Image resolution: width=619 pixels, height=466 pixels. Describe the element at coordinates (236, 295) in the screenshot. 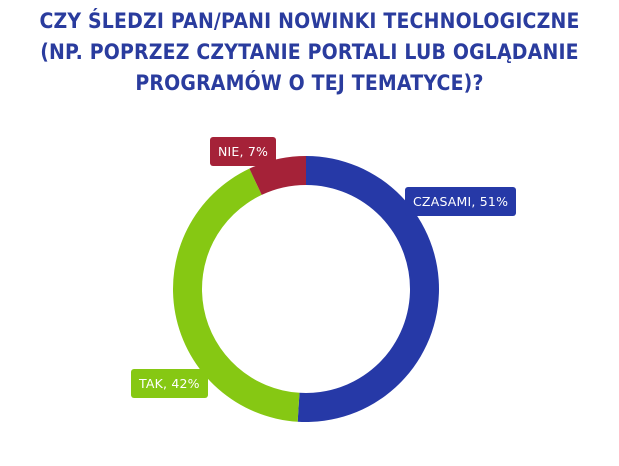

I see `slice-tak` at that location.